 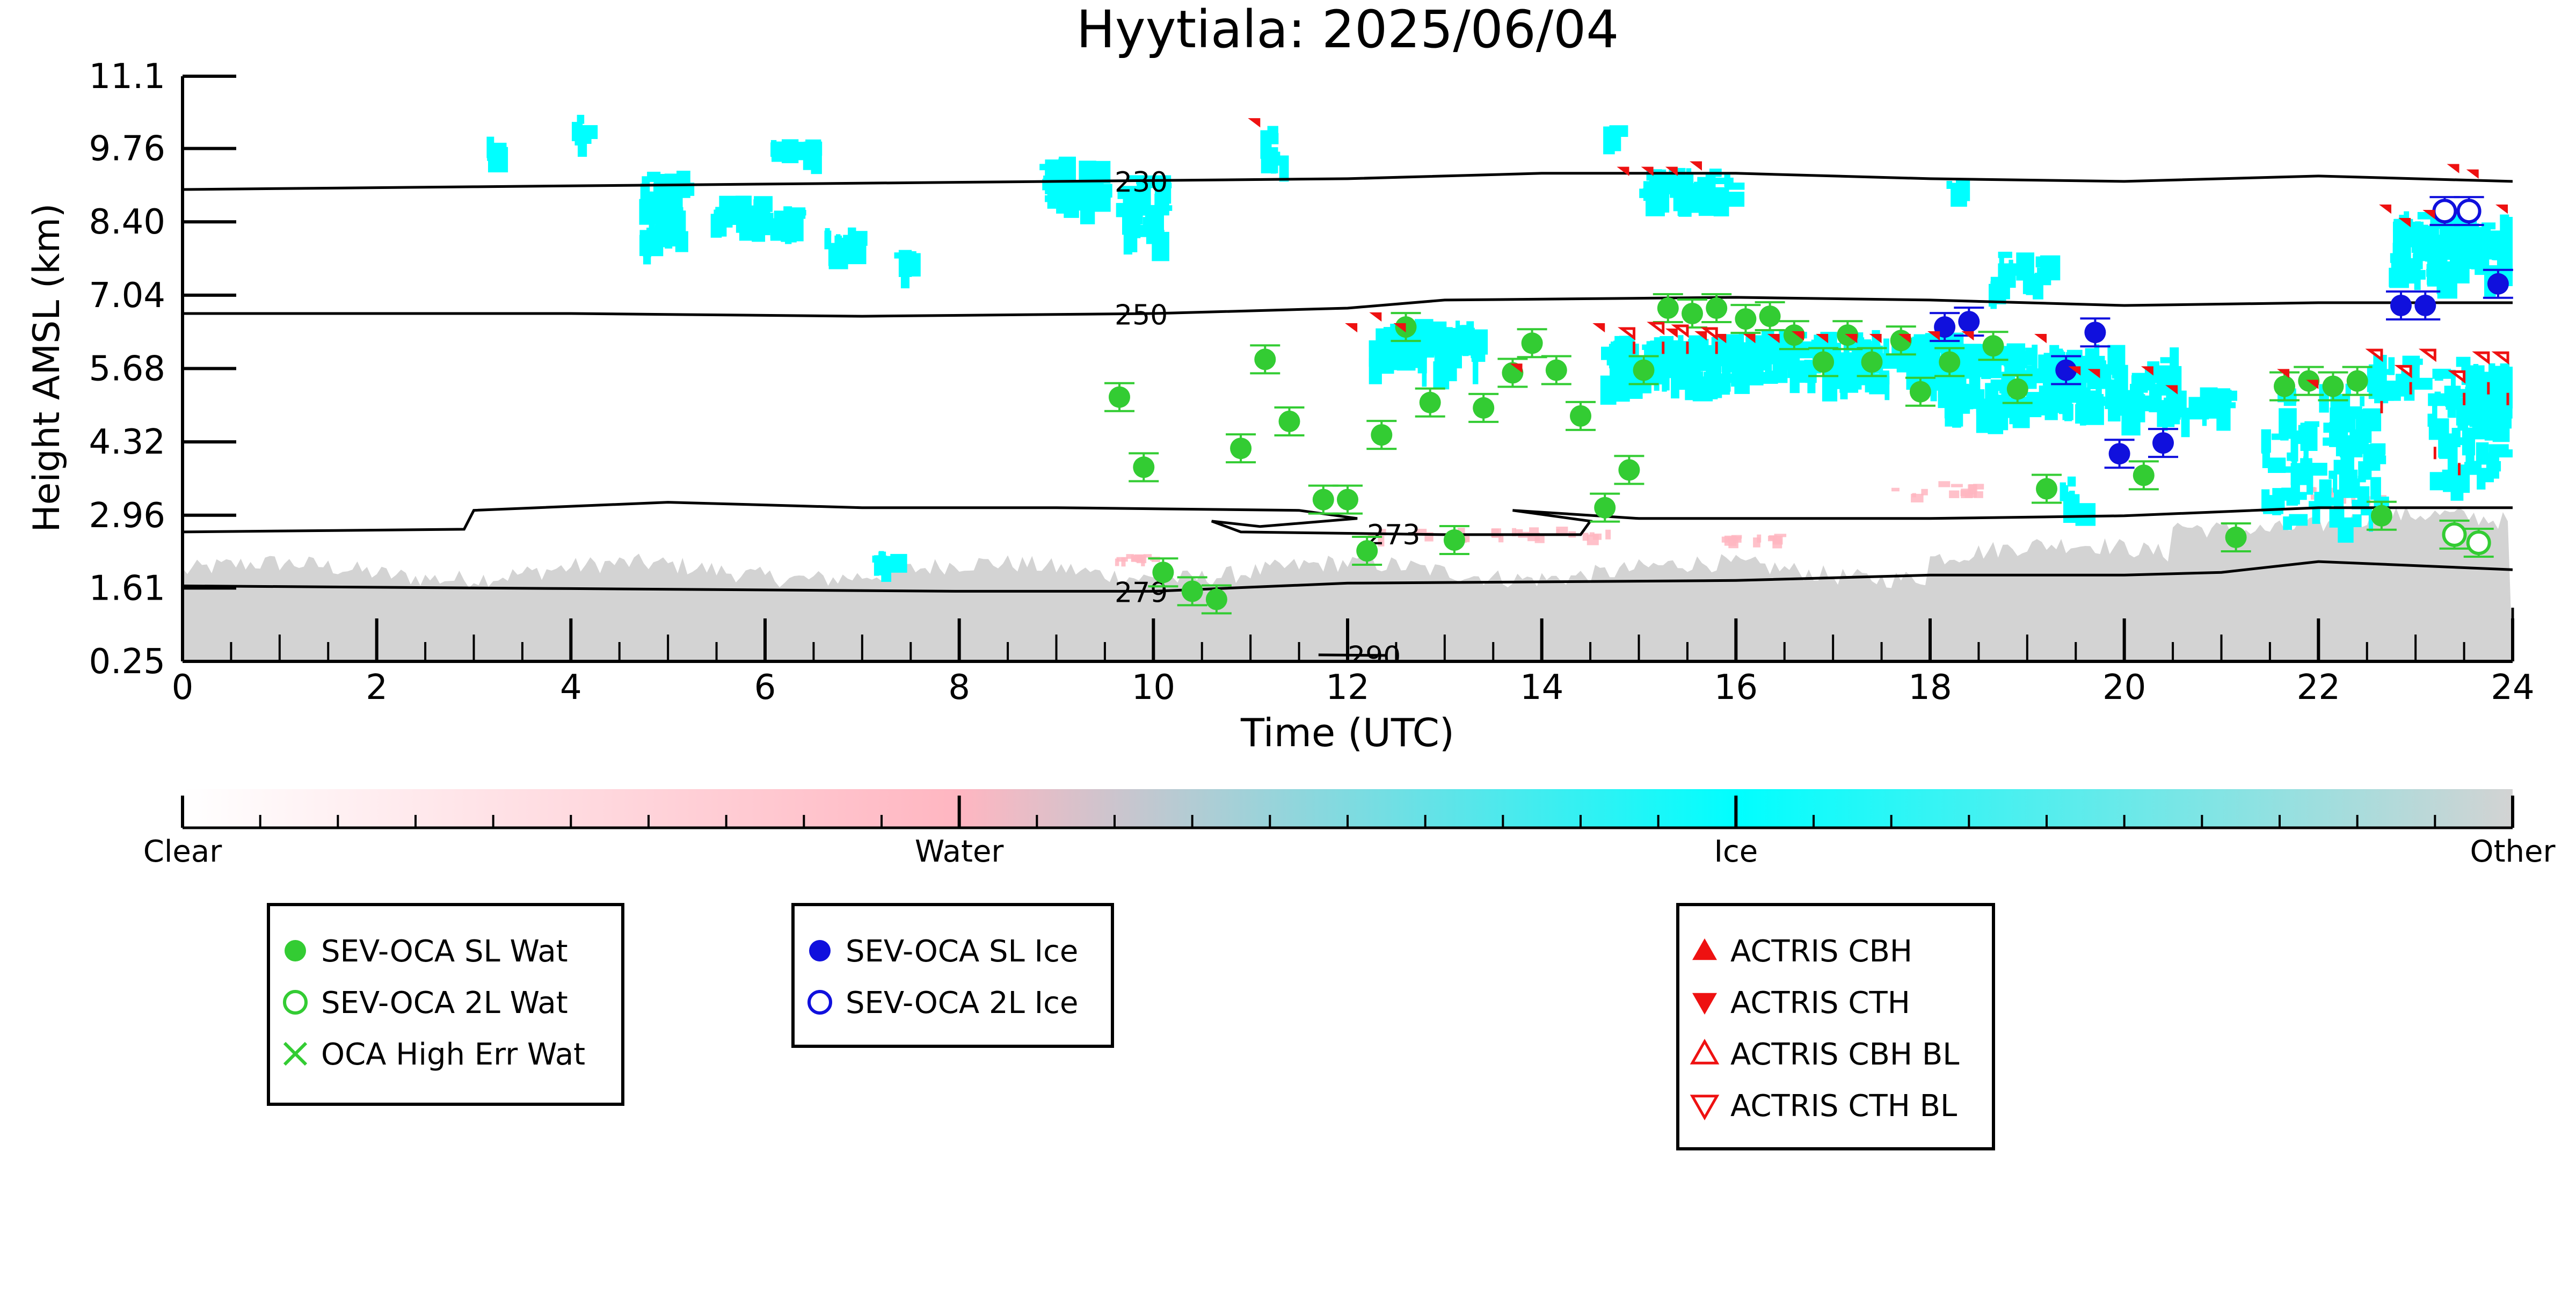 What do you see at coordinates (182, 851) in the screenshot?
I see `colorbar-label-clear: Clear` at bounding box center [182, 851].